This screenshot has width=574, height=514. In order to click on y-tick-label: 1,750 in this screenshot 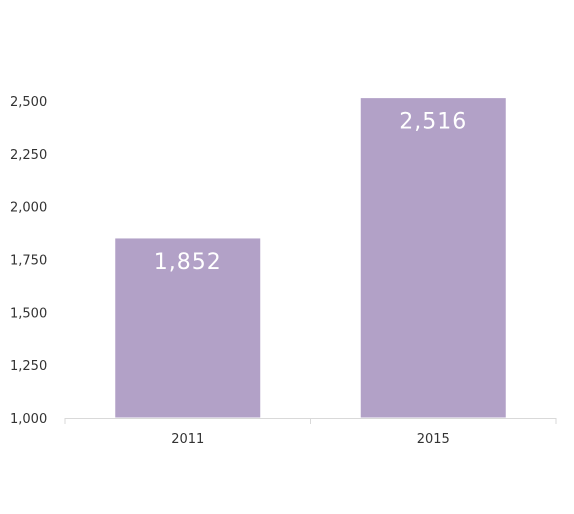, I will do `click(28, 261)`.